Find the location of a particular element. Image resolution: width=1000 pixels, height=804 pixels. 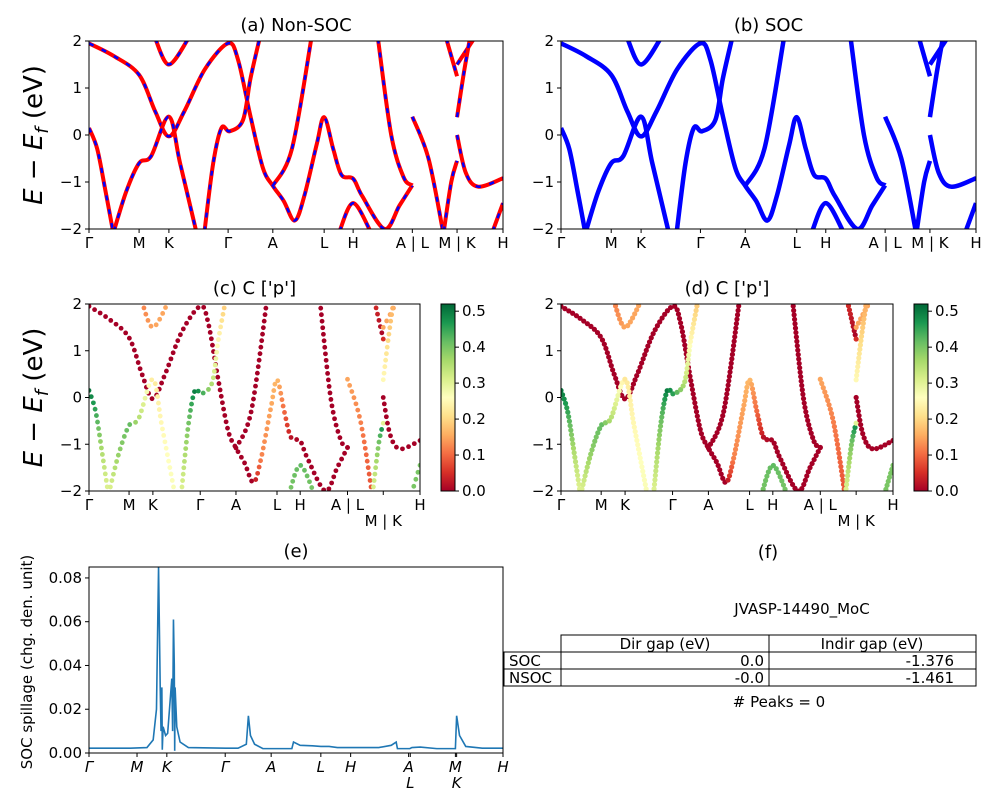

colorbar-tick-label: 0.1 is located at coordinates (947, 455).